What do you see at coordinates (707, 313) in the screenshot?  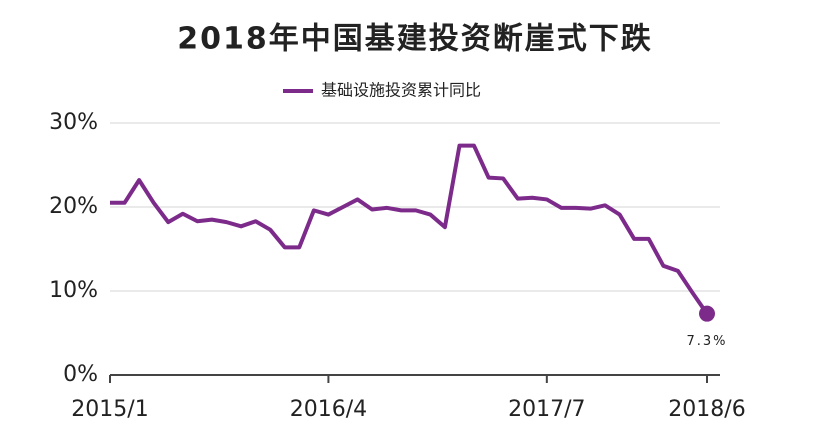 I see `end-marker` at bounding box center [707, 313].